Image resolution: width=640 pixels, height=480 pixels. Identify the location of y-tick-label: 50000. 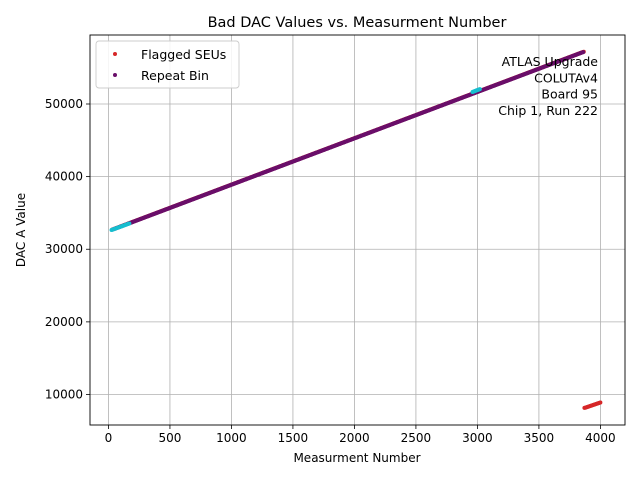
(64, 104).